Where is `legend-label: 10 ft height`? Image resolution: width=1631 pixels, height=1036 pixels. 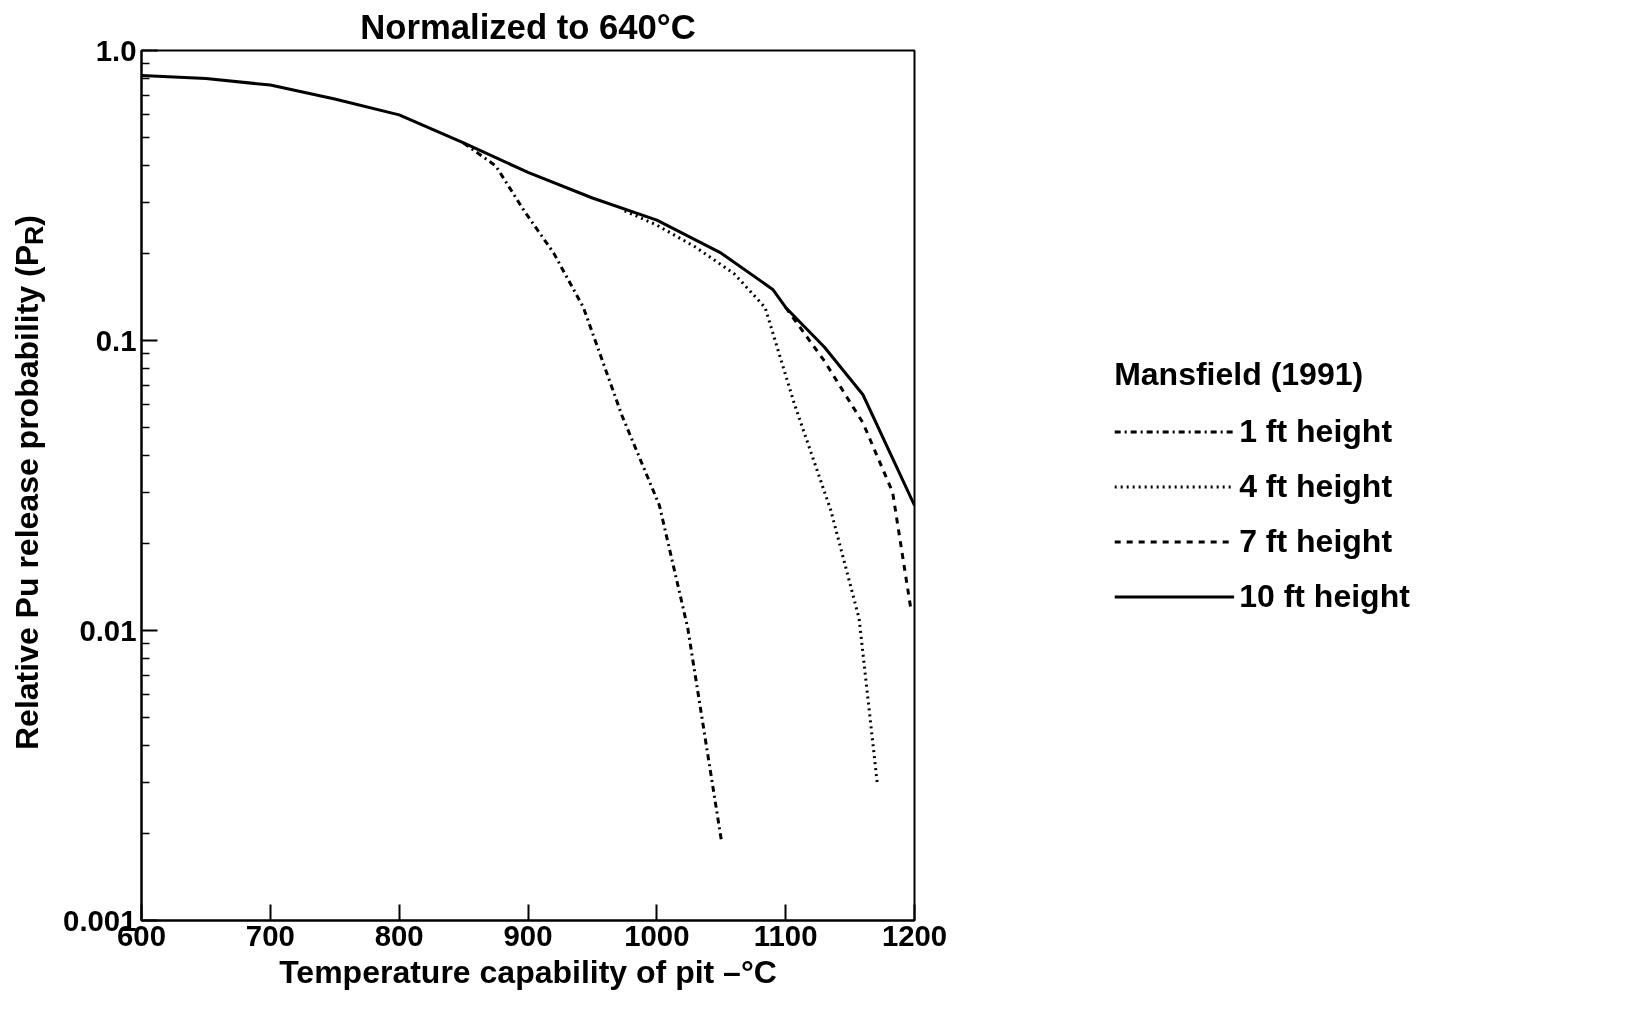
legend-label: 10 ft height is located at coordinates (1324, 596).